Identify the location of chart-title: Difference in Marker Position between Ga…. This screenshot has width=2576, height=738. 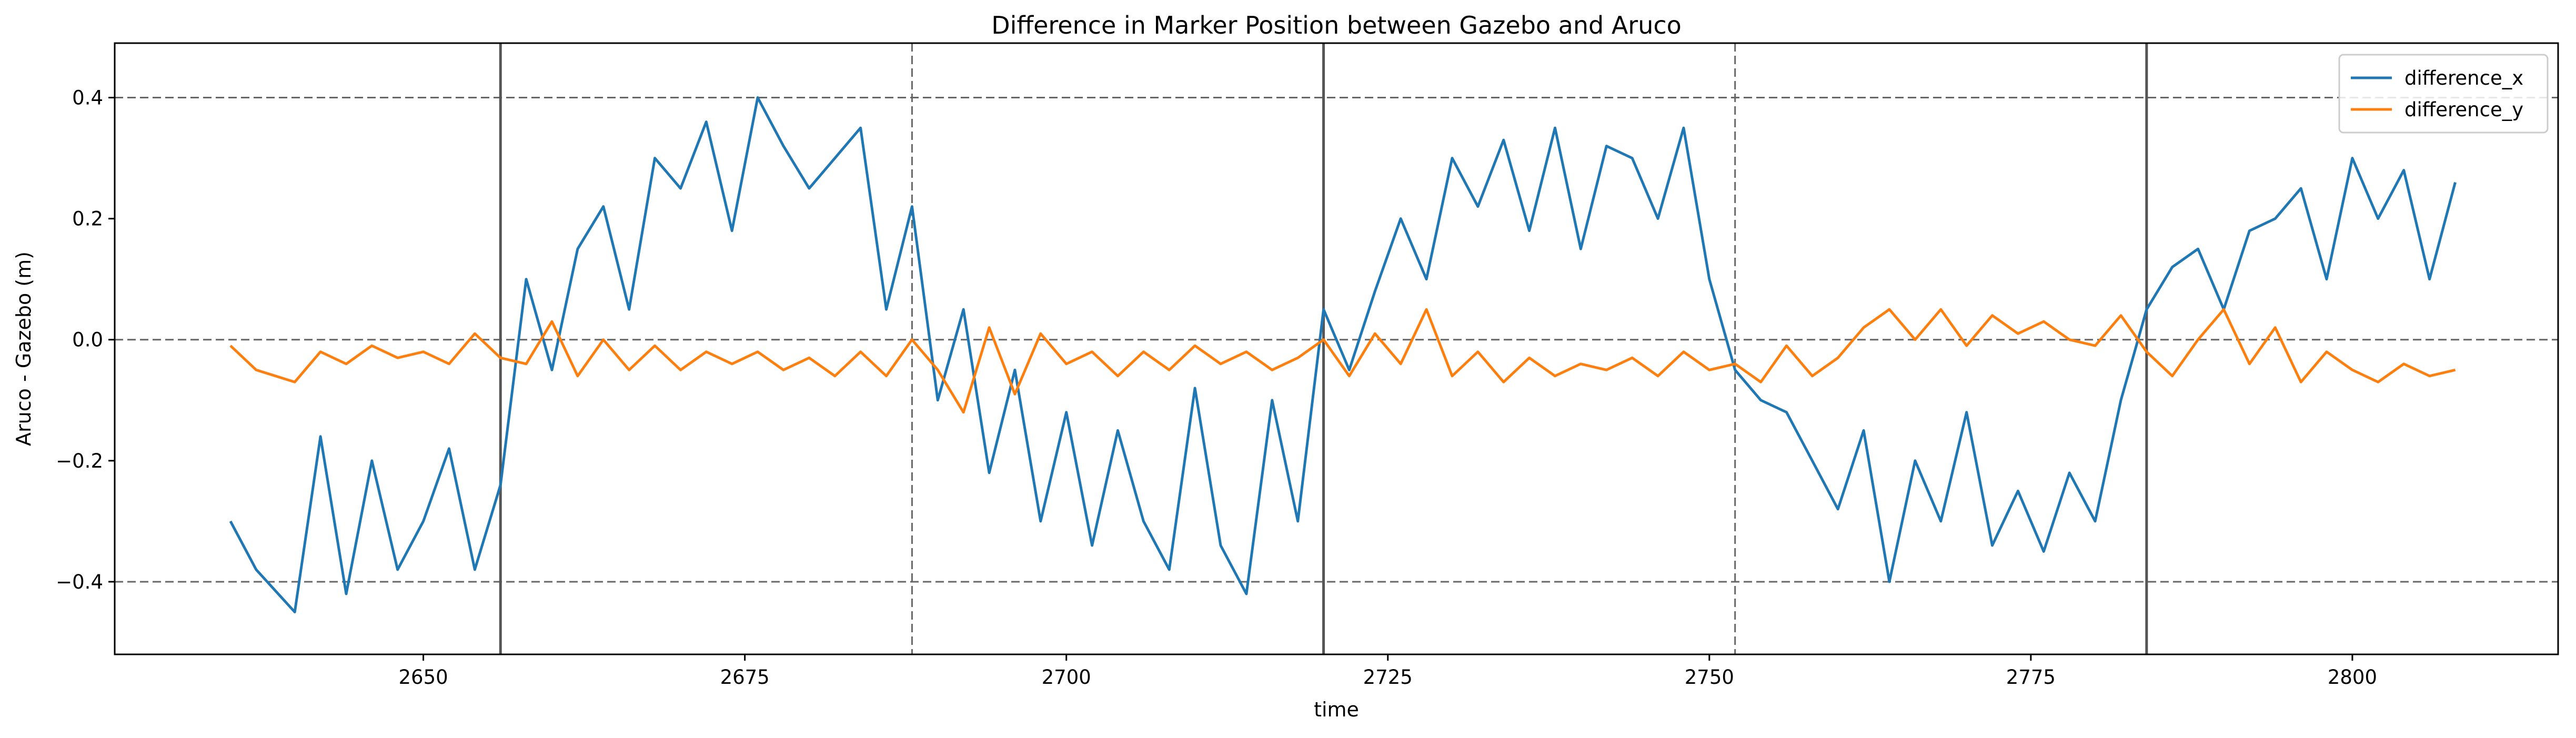
(1336, 25).